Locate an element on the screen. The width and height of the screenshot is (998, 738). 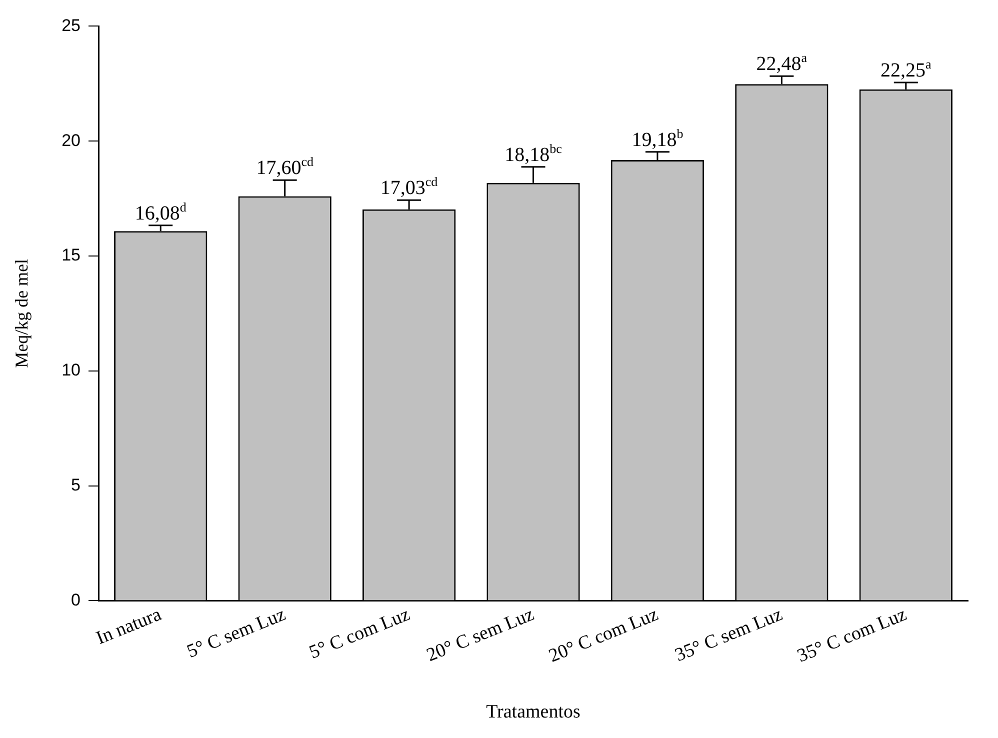
y-tick-label: 10 is located at coordinates (71, 370).